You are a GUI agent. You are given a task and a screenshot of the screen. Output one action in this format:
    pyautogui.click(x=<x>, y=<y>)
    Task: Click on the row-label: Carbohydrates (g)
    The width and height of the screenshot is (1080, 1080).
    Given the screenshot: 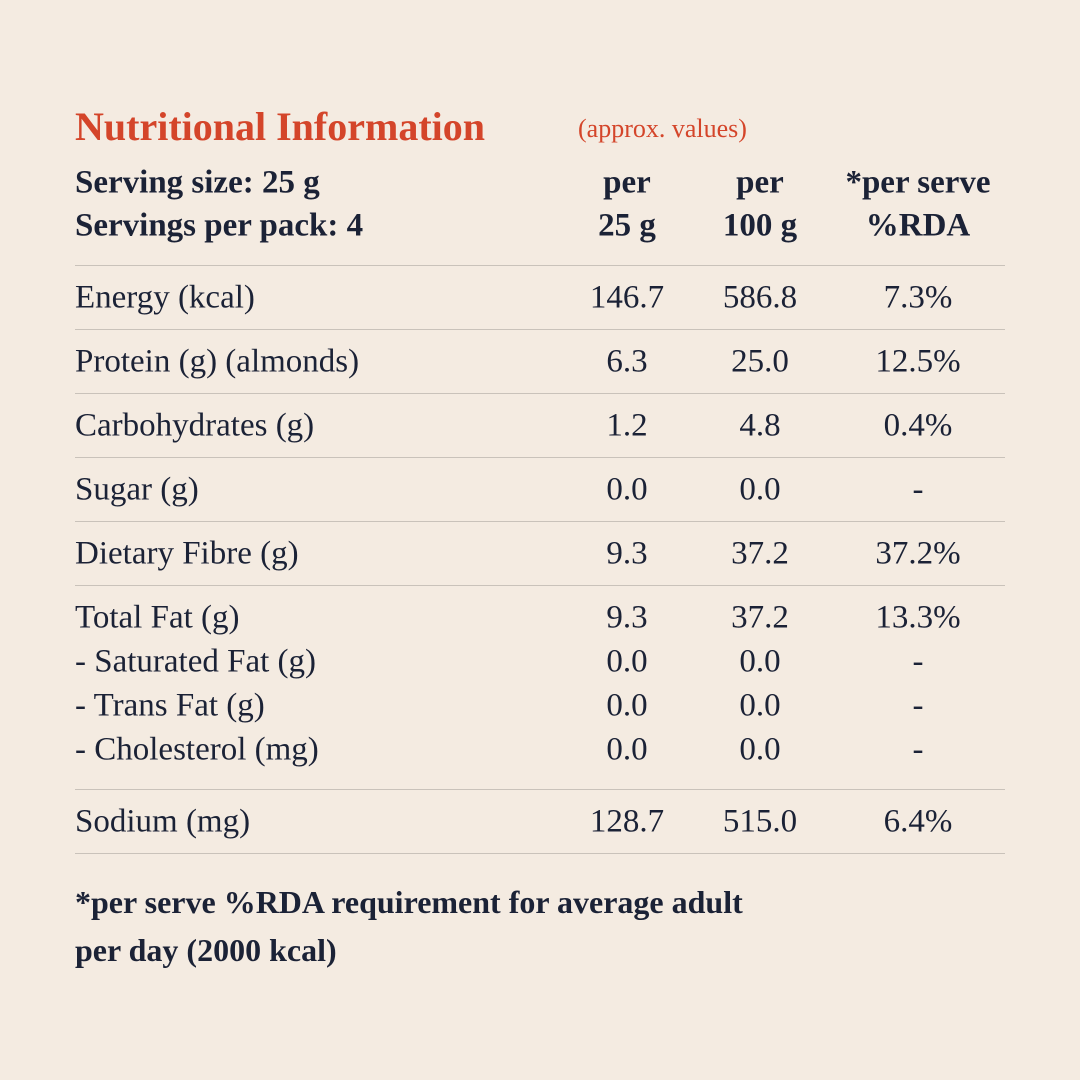 What is the action you would take?
    pyautogui.click(x=195, y=425)
    